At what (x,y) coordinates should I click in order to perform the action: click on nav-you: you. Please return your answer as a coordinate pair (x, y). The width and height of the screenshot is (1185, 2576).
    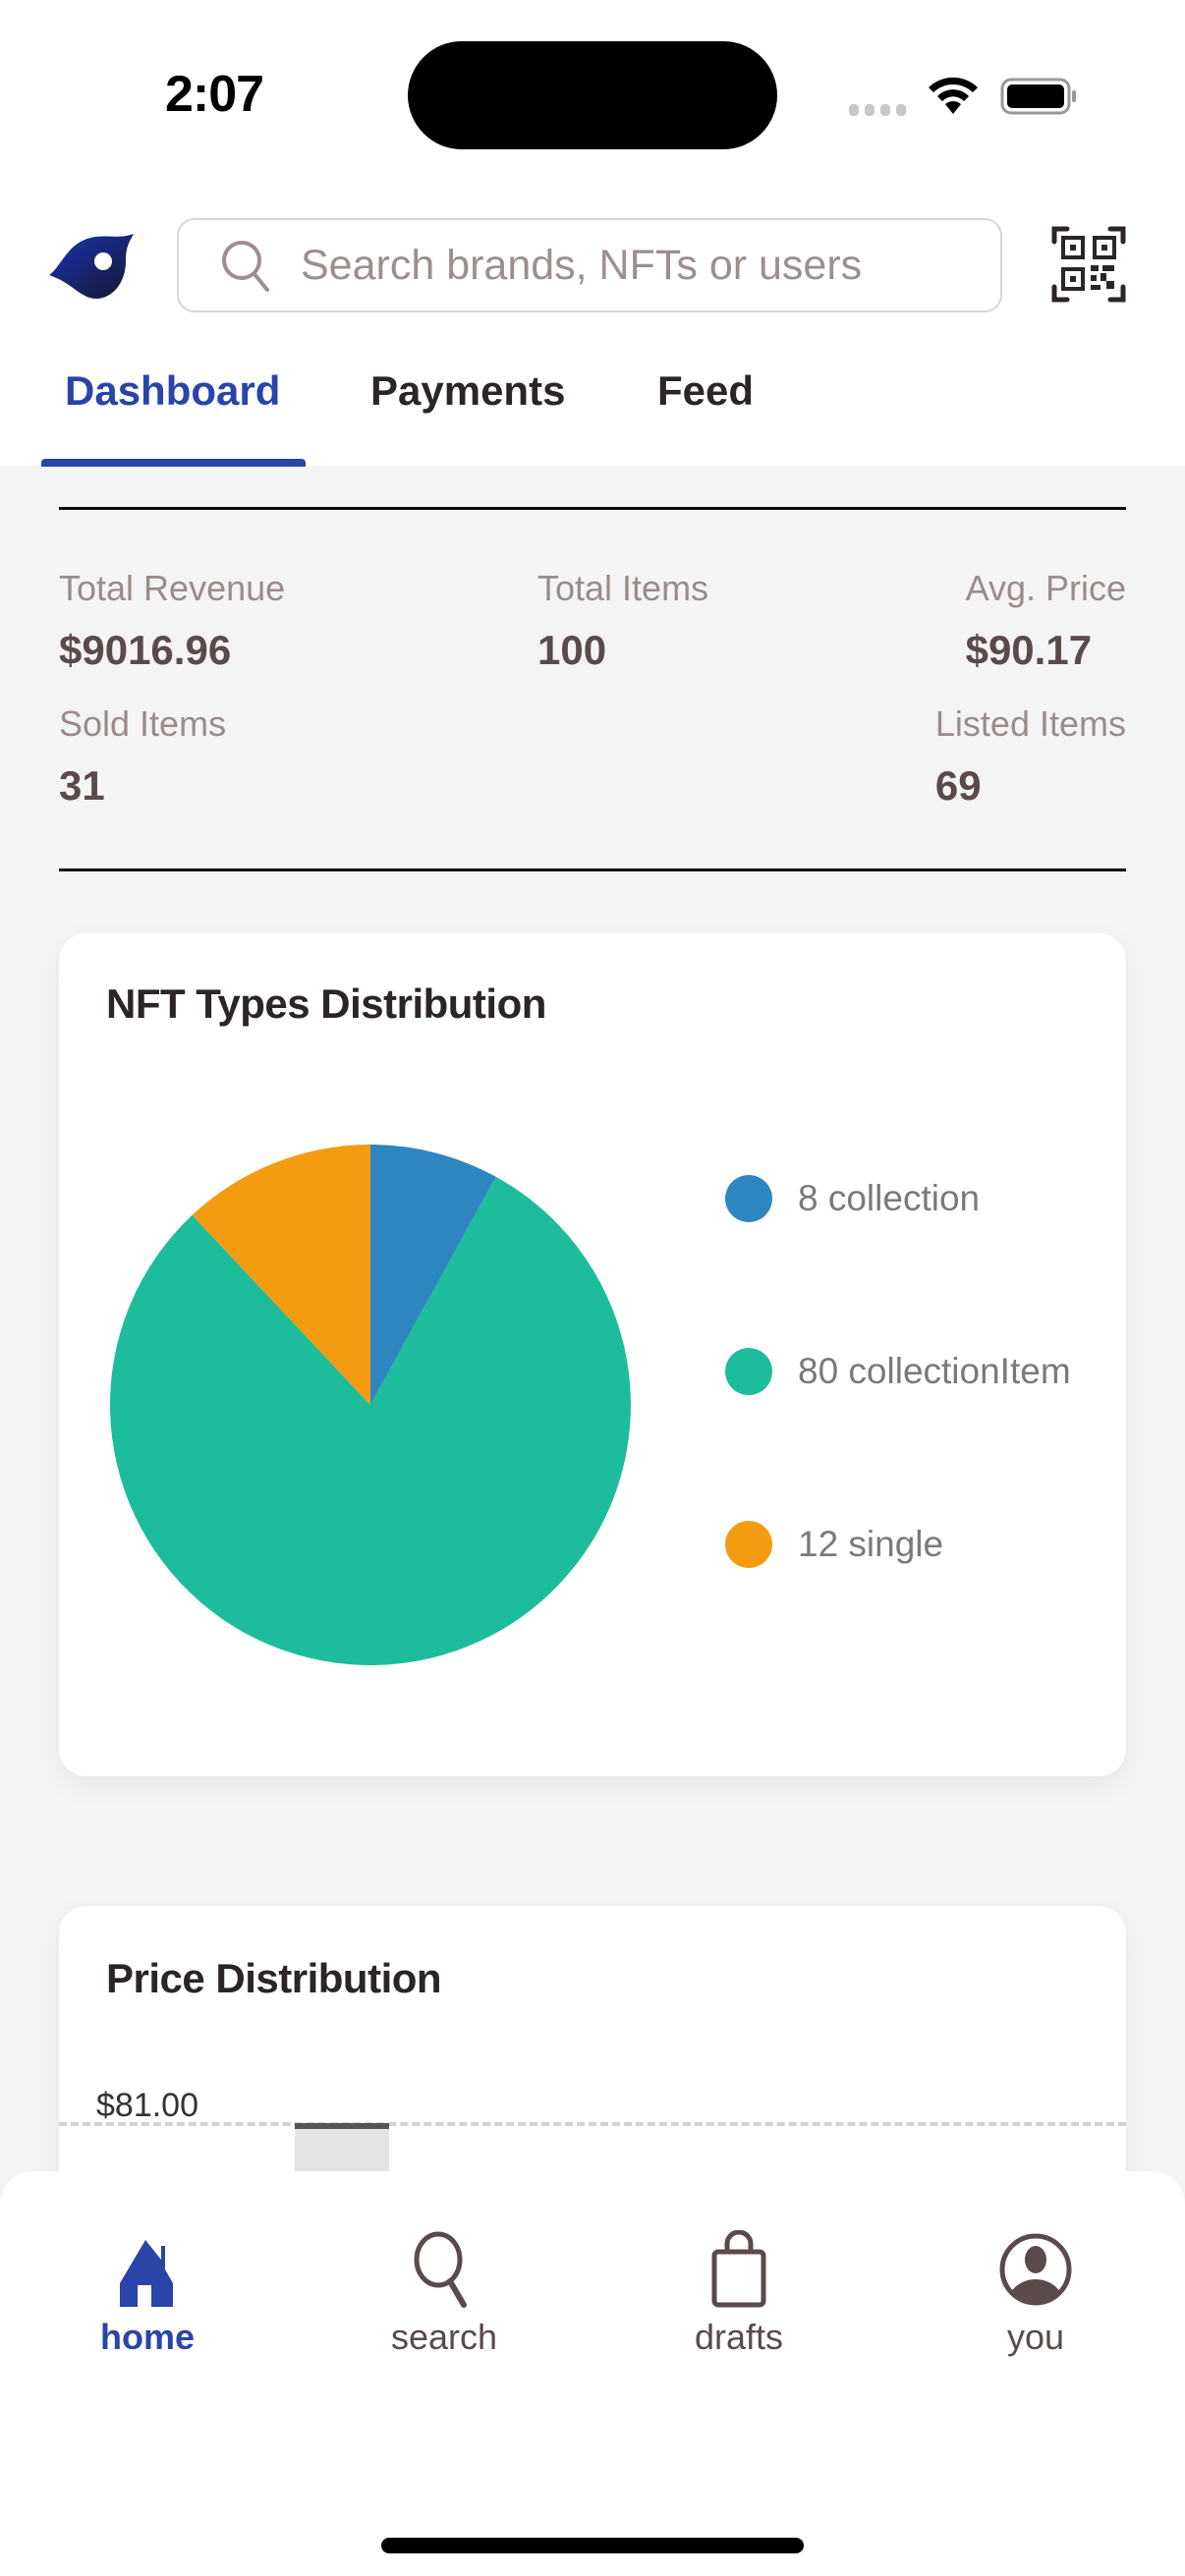
    Looking at the image, I should click on (1035, 2294).